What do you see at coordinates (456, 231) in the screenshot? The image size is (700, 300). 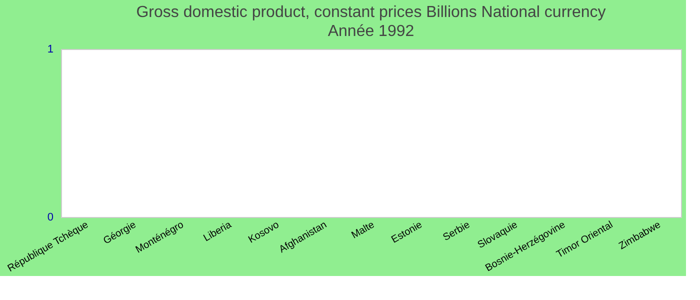 I see `x-tick-label: Serbie` at bounding box center [456, 231].